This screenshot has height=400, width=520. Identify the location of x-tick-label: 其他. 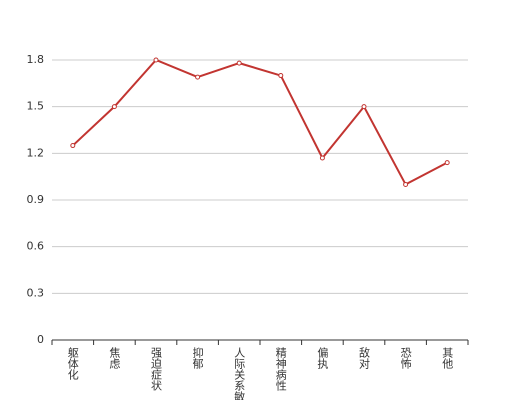
(447, 358).